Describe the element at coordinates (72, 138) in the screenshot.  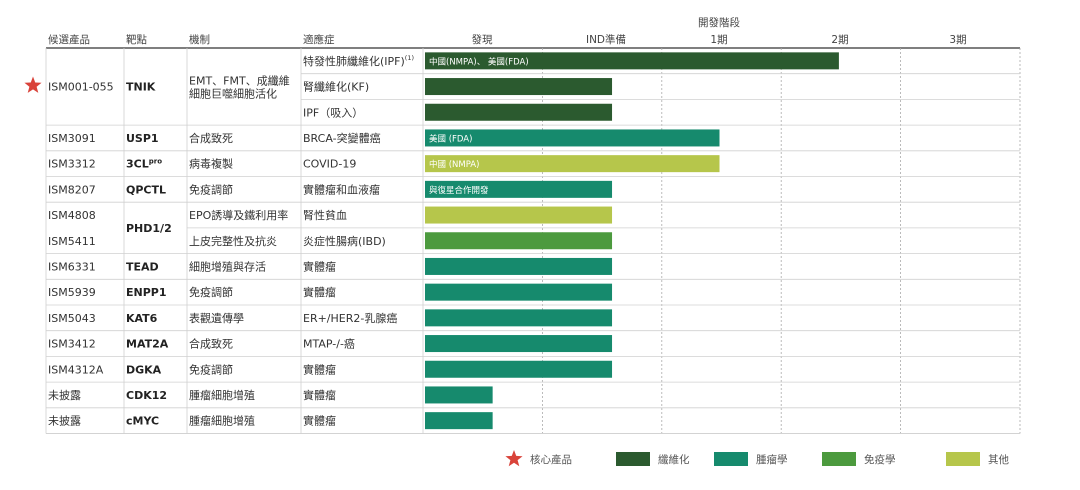
I see `candidate-name: ISM3091` at that location.